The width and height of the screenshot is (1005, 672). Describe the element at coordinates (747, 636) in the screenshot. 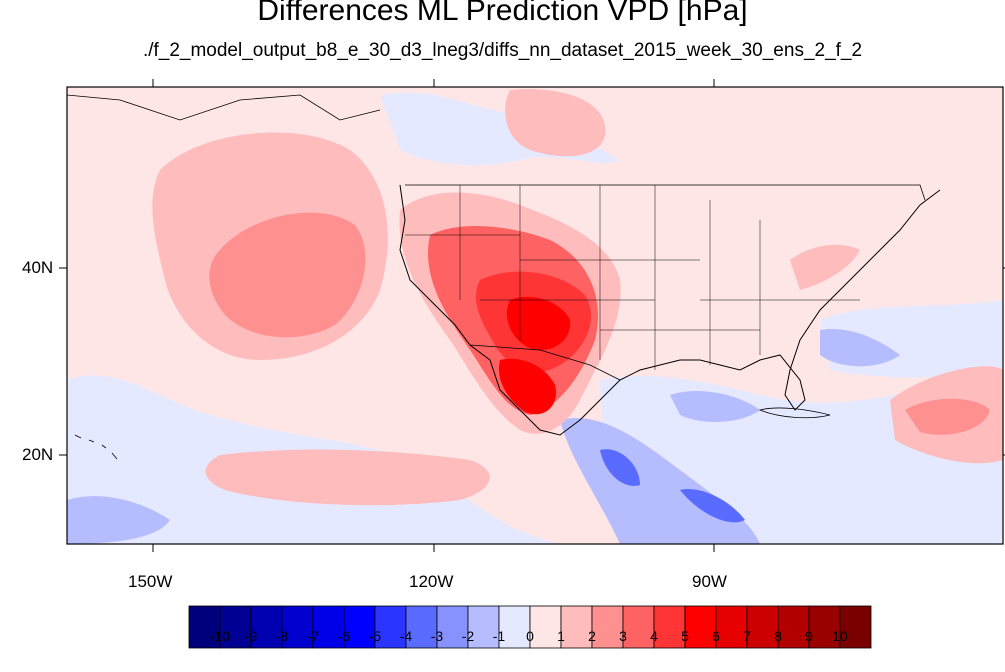

I see `colorbar-label: 7` at that location.